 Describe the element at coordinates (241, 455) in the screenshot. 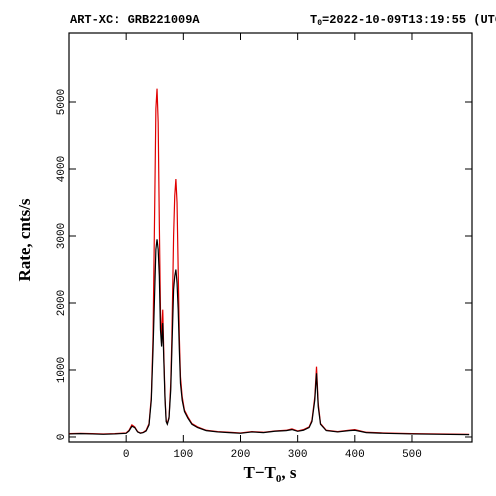

I see `x-tick-label: 200` at that location.